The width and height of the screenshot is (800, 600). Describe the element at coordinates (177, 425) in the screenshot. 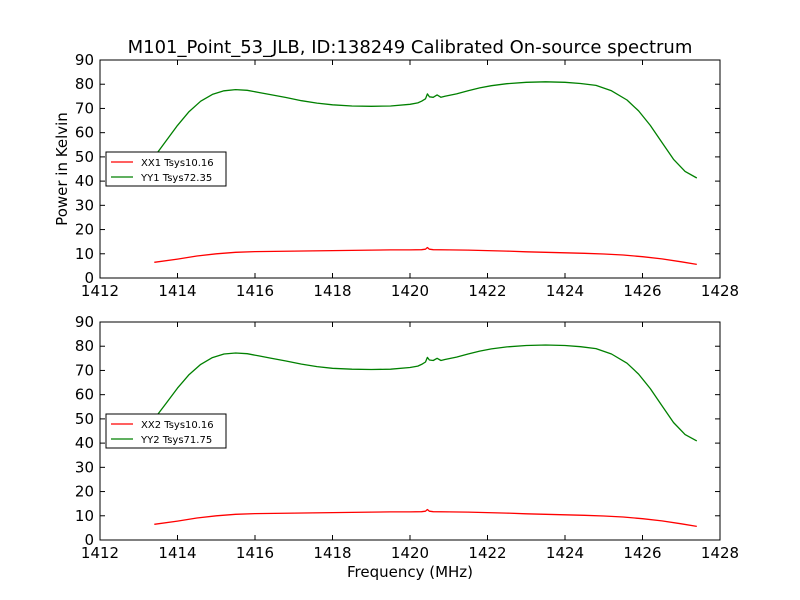

I see `legend-entry-label: XX2 Tsys10.16` at that location.